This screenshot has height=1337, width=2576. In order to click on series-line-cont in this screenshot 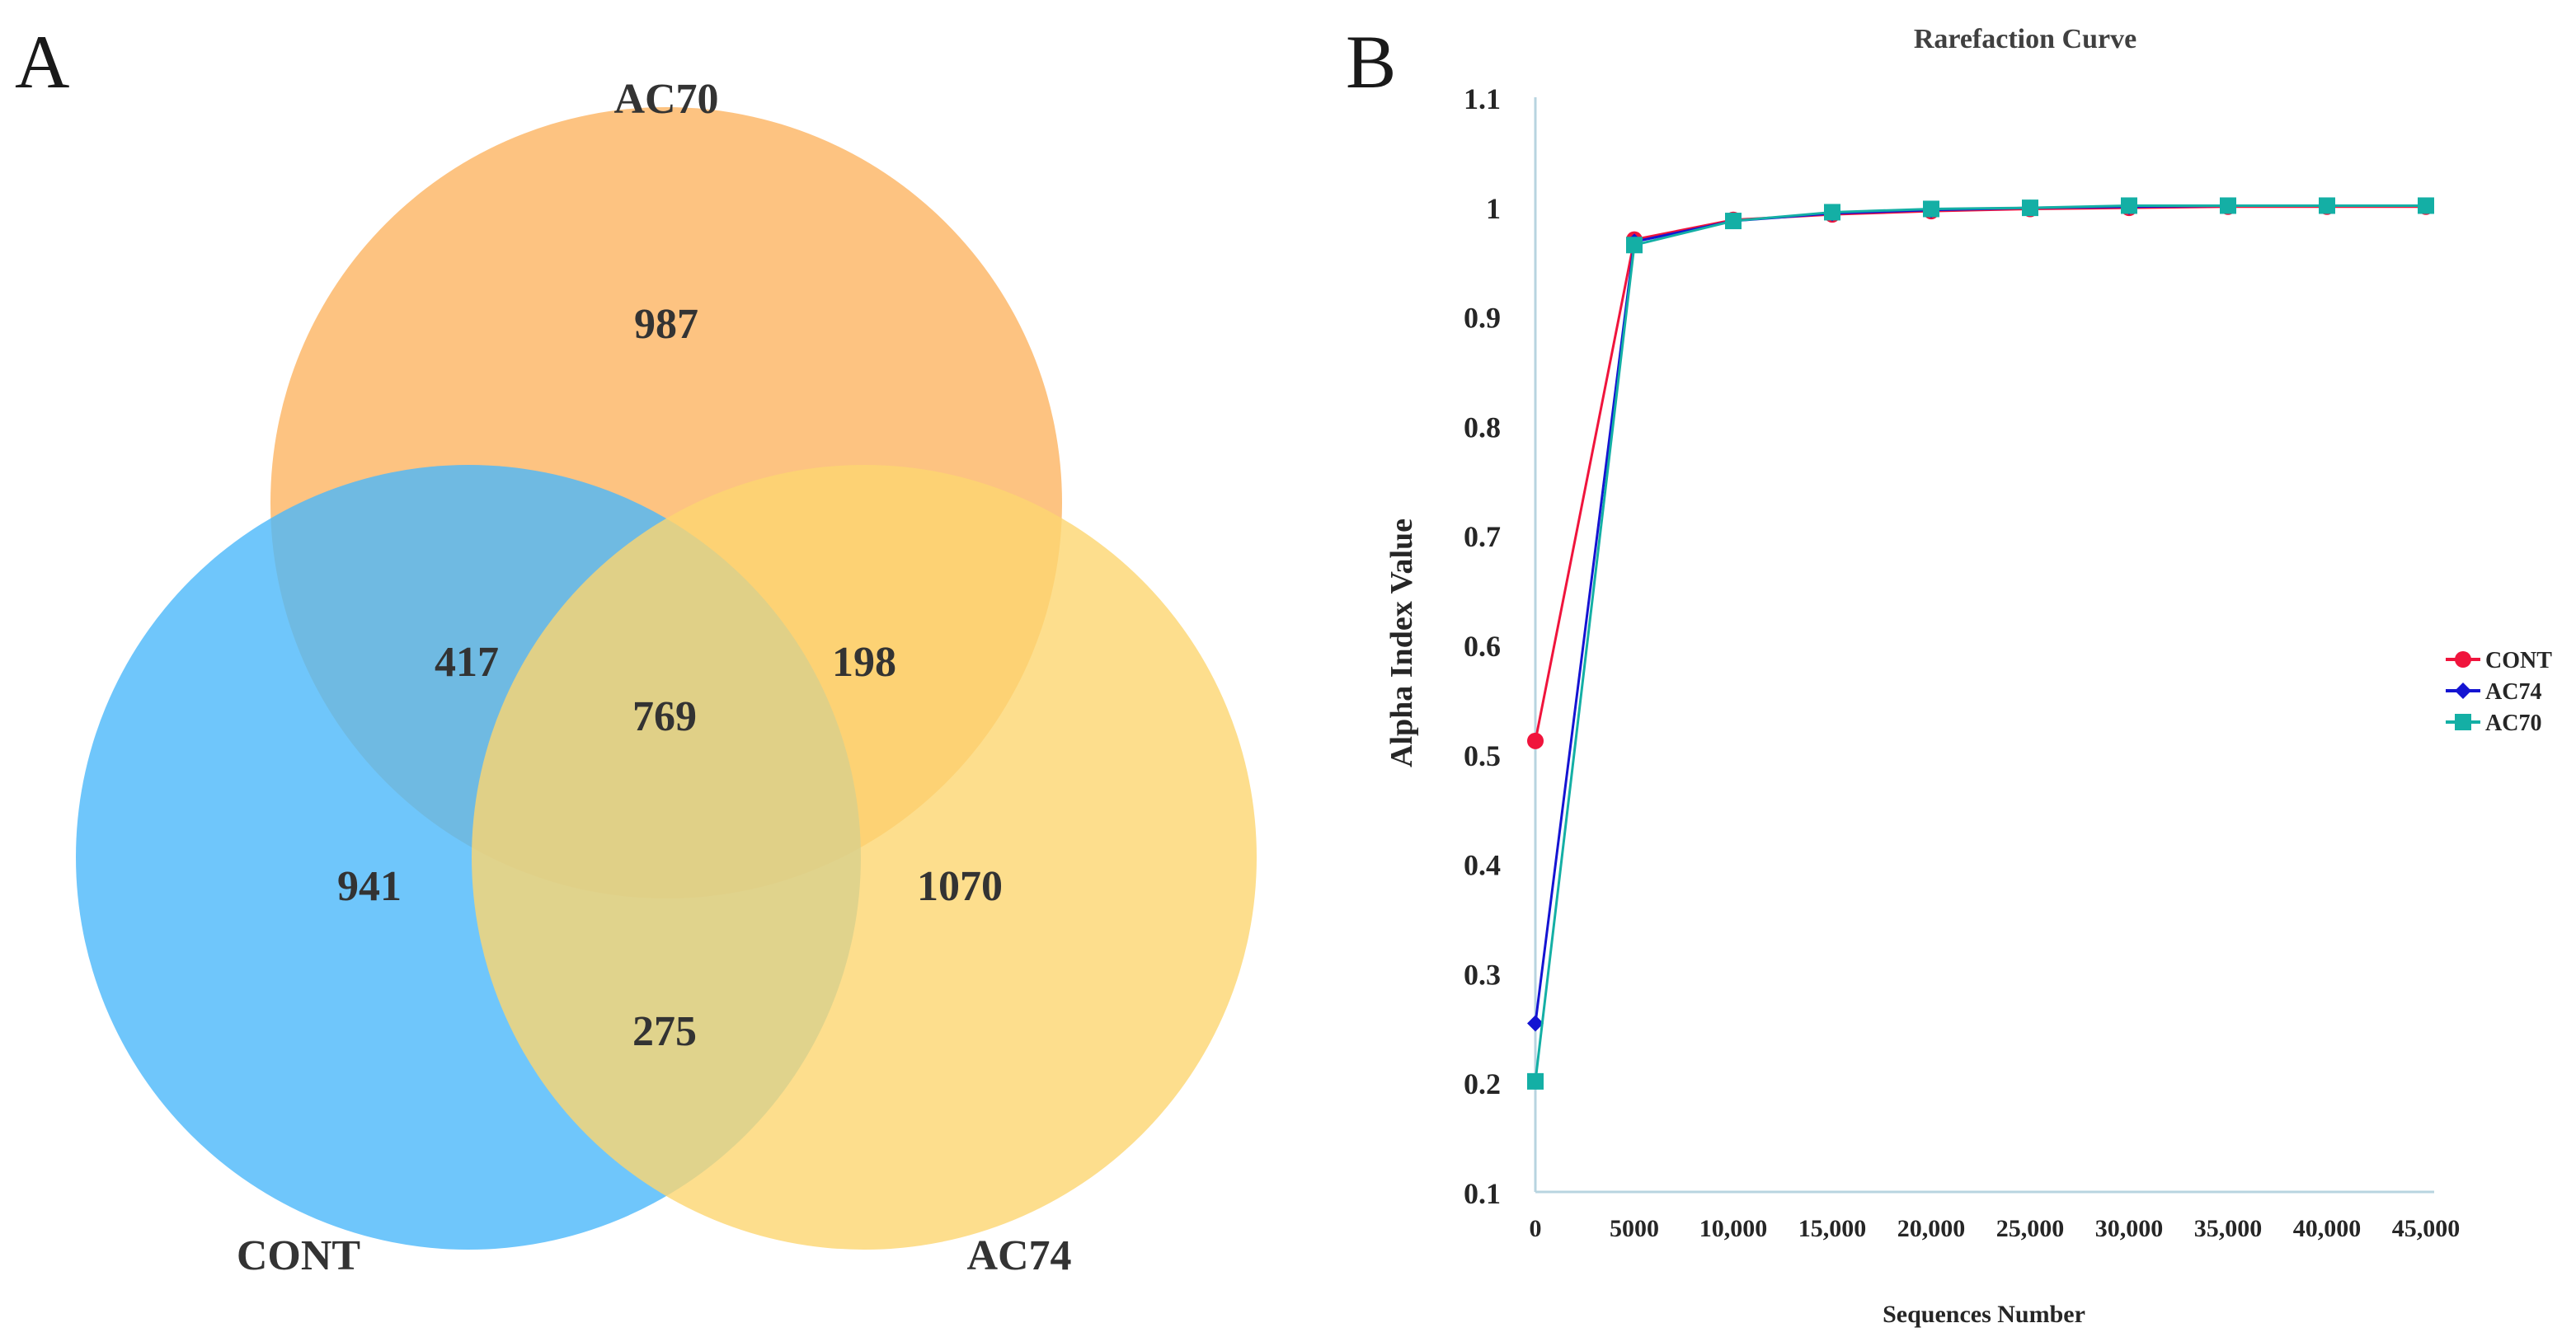, I will do `click(1980, 473)`.